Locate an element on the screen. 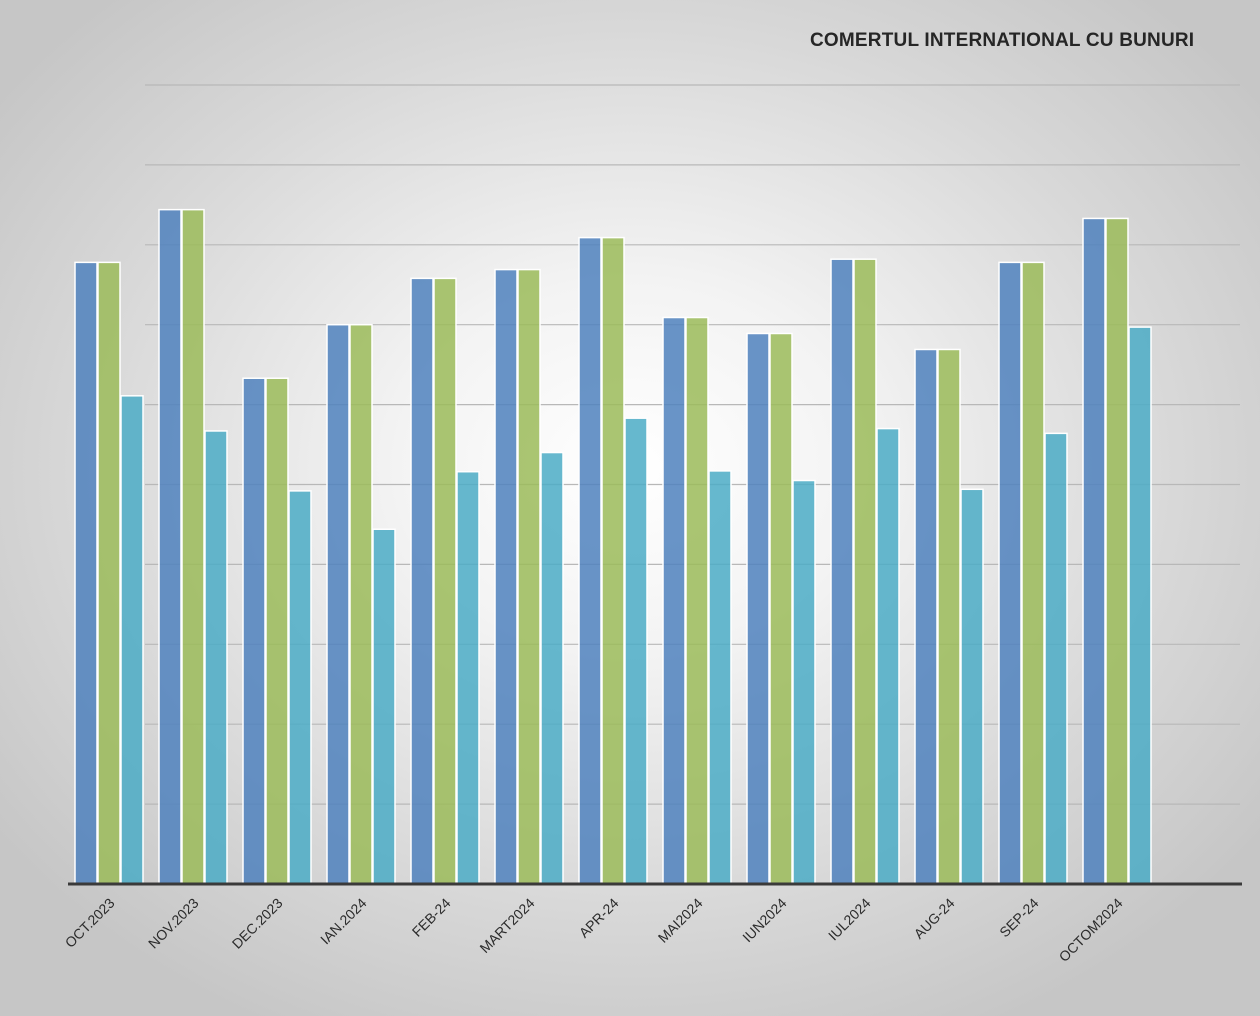  x-tick-label: IAN.2024 is located at coordinates (343, 921).